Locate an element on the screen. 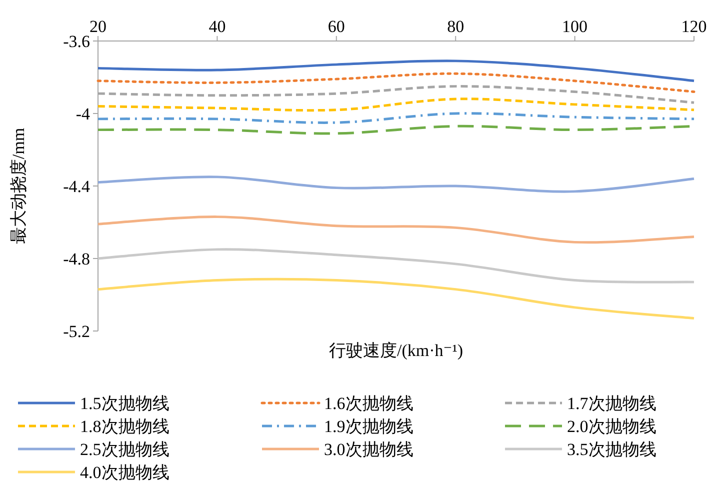 This screenshot has width=713, height=489. ytick: -4 is located at coordinates (83, 114).